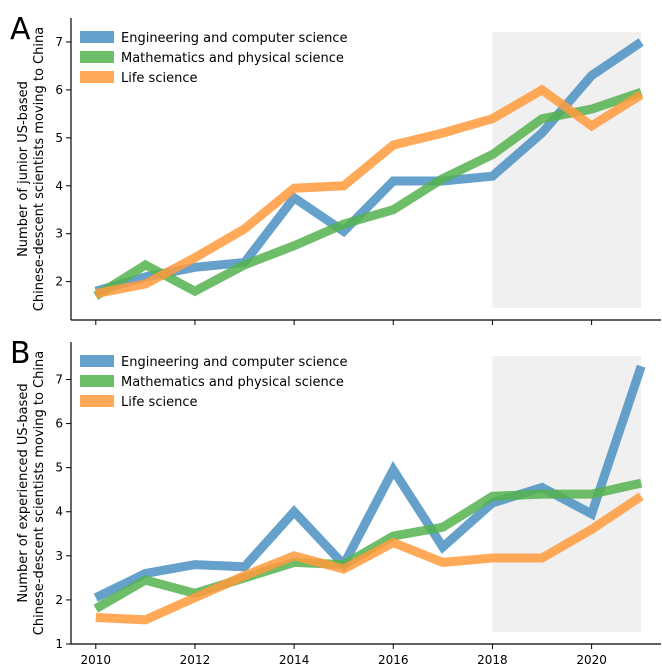 This screenshot has width=662, height=665. What do you see at coordinates (591, 659) in the screenshot?
I see `x-tick-label: 2020` at bounding box center [591, 659].